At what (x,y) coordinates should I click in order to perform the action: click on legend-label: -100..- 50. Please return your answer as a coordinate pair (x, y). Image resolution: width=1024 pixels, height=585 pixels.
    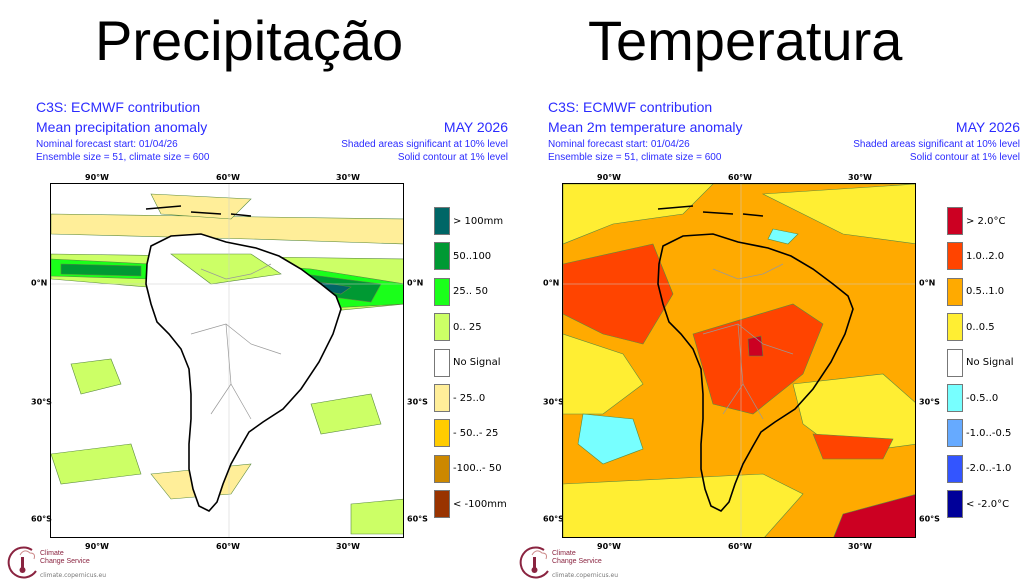
    Looking at the image, I should click on (477, 469).